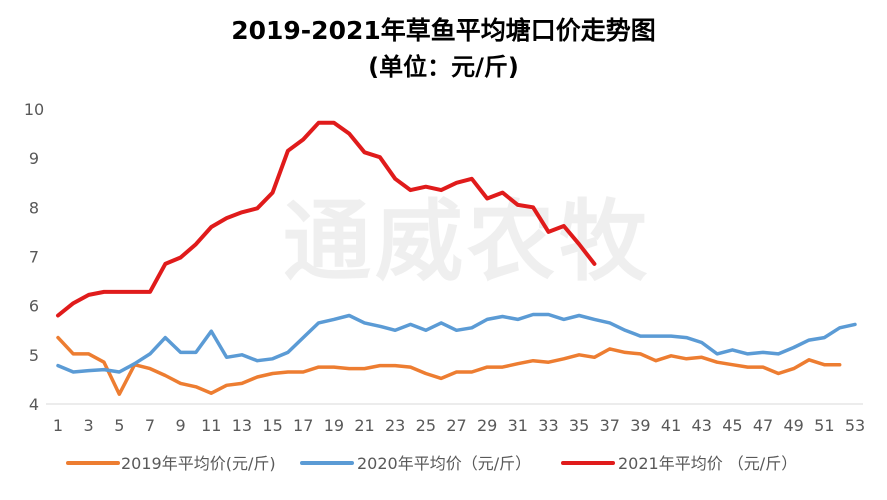 The height and width of the screenshot is (500, 887). Describe the element at coordinates (456, 425) in the screenshot. I see `x-tick-label: 27` at that location.